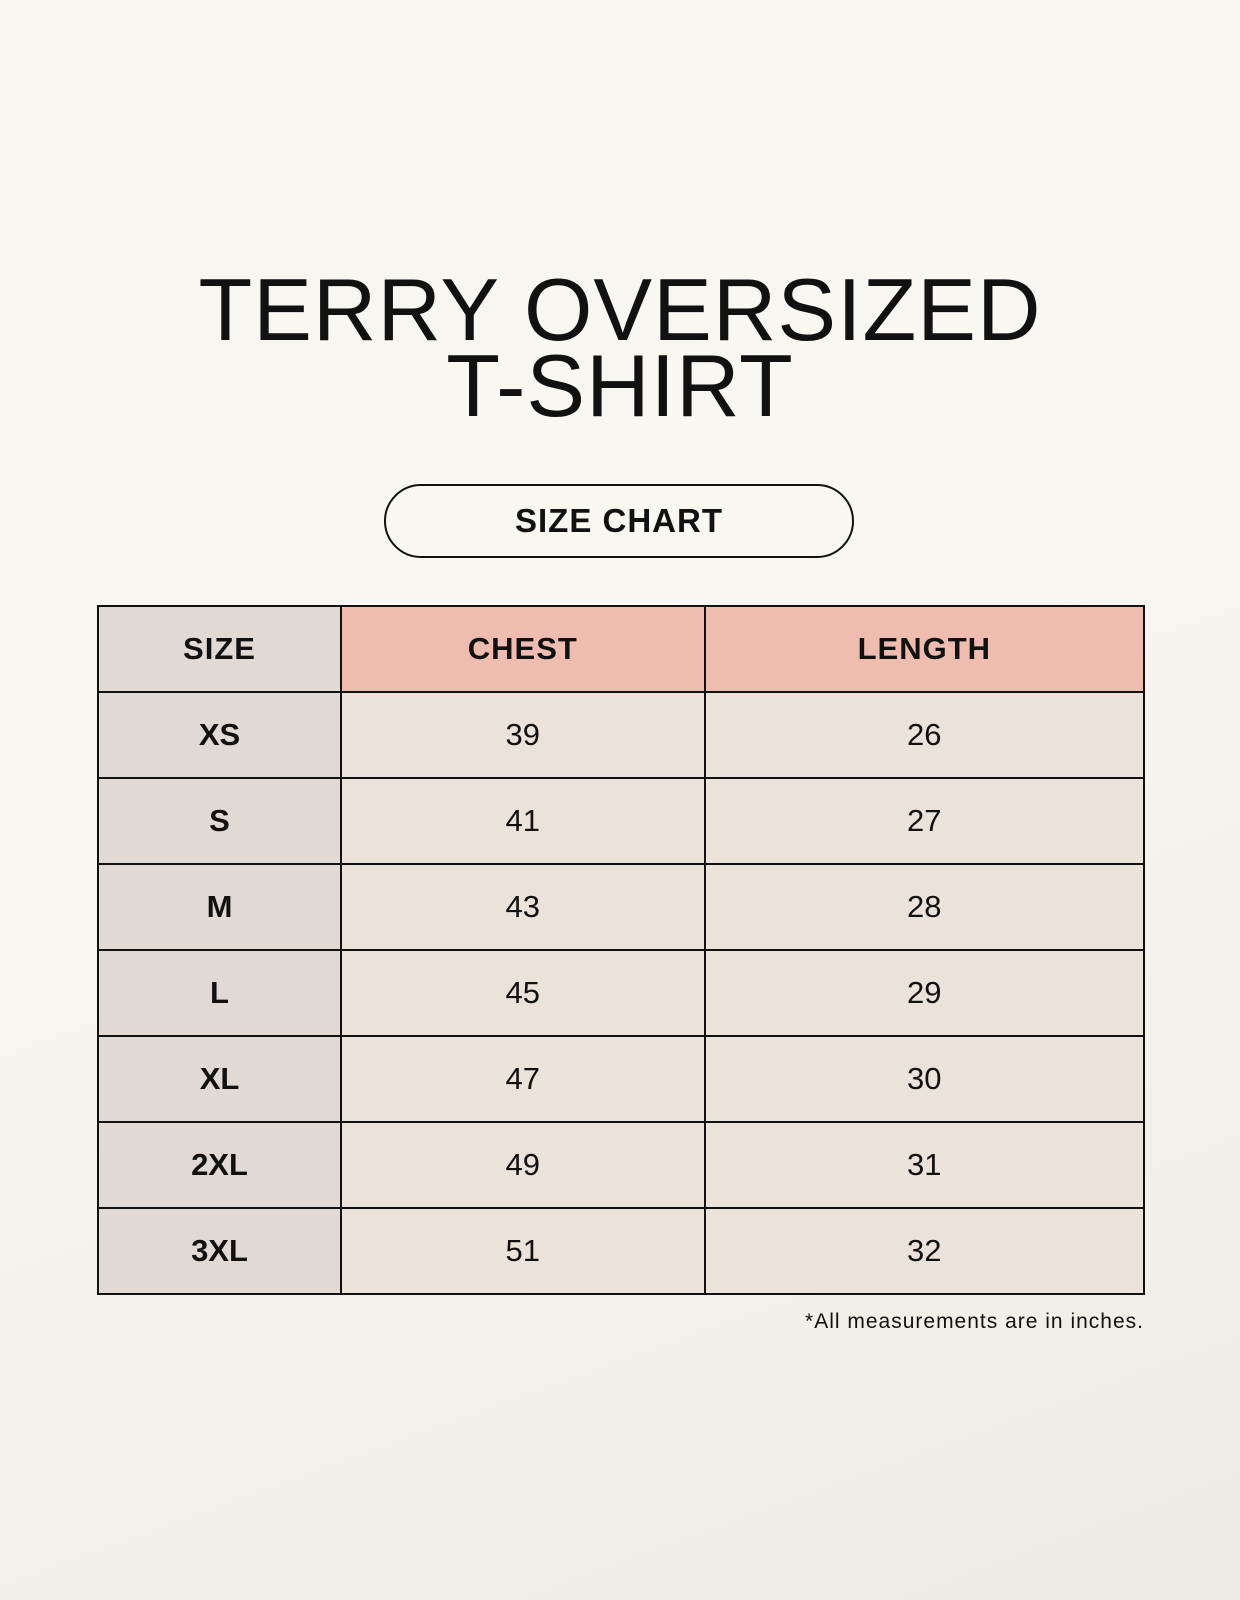 Image resolution: width=1240 pixels, height=1600 pixels. I want to click on table-row: L 45 29, so click(621, 993).